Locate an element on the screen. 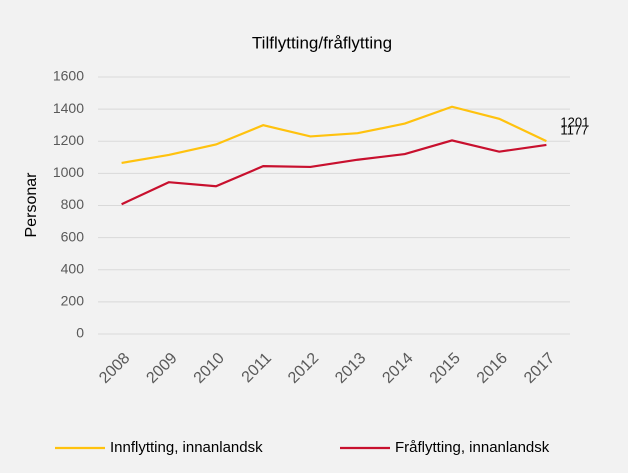 The height and width of the screenshot is (473, 628). x-tick-label: 2012 is located at coordinates (303, 368).